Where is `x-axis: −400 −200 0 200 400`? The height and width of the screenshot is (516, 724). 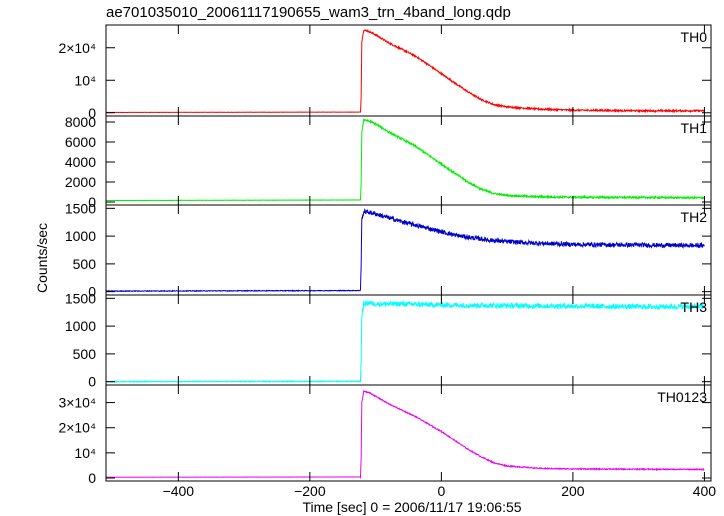
x-axis: −400 −200 0 200 400 is located at coordinates (440, 491).